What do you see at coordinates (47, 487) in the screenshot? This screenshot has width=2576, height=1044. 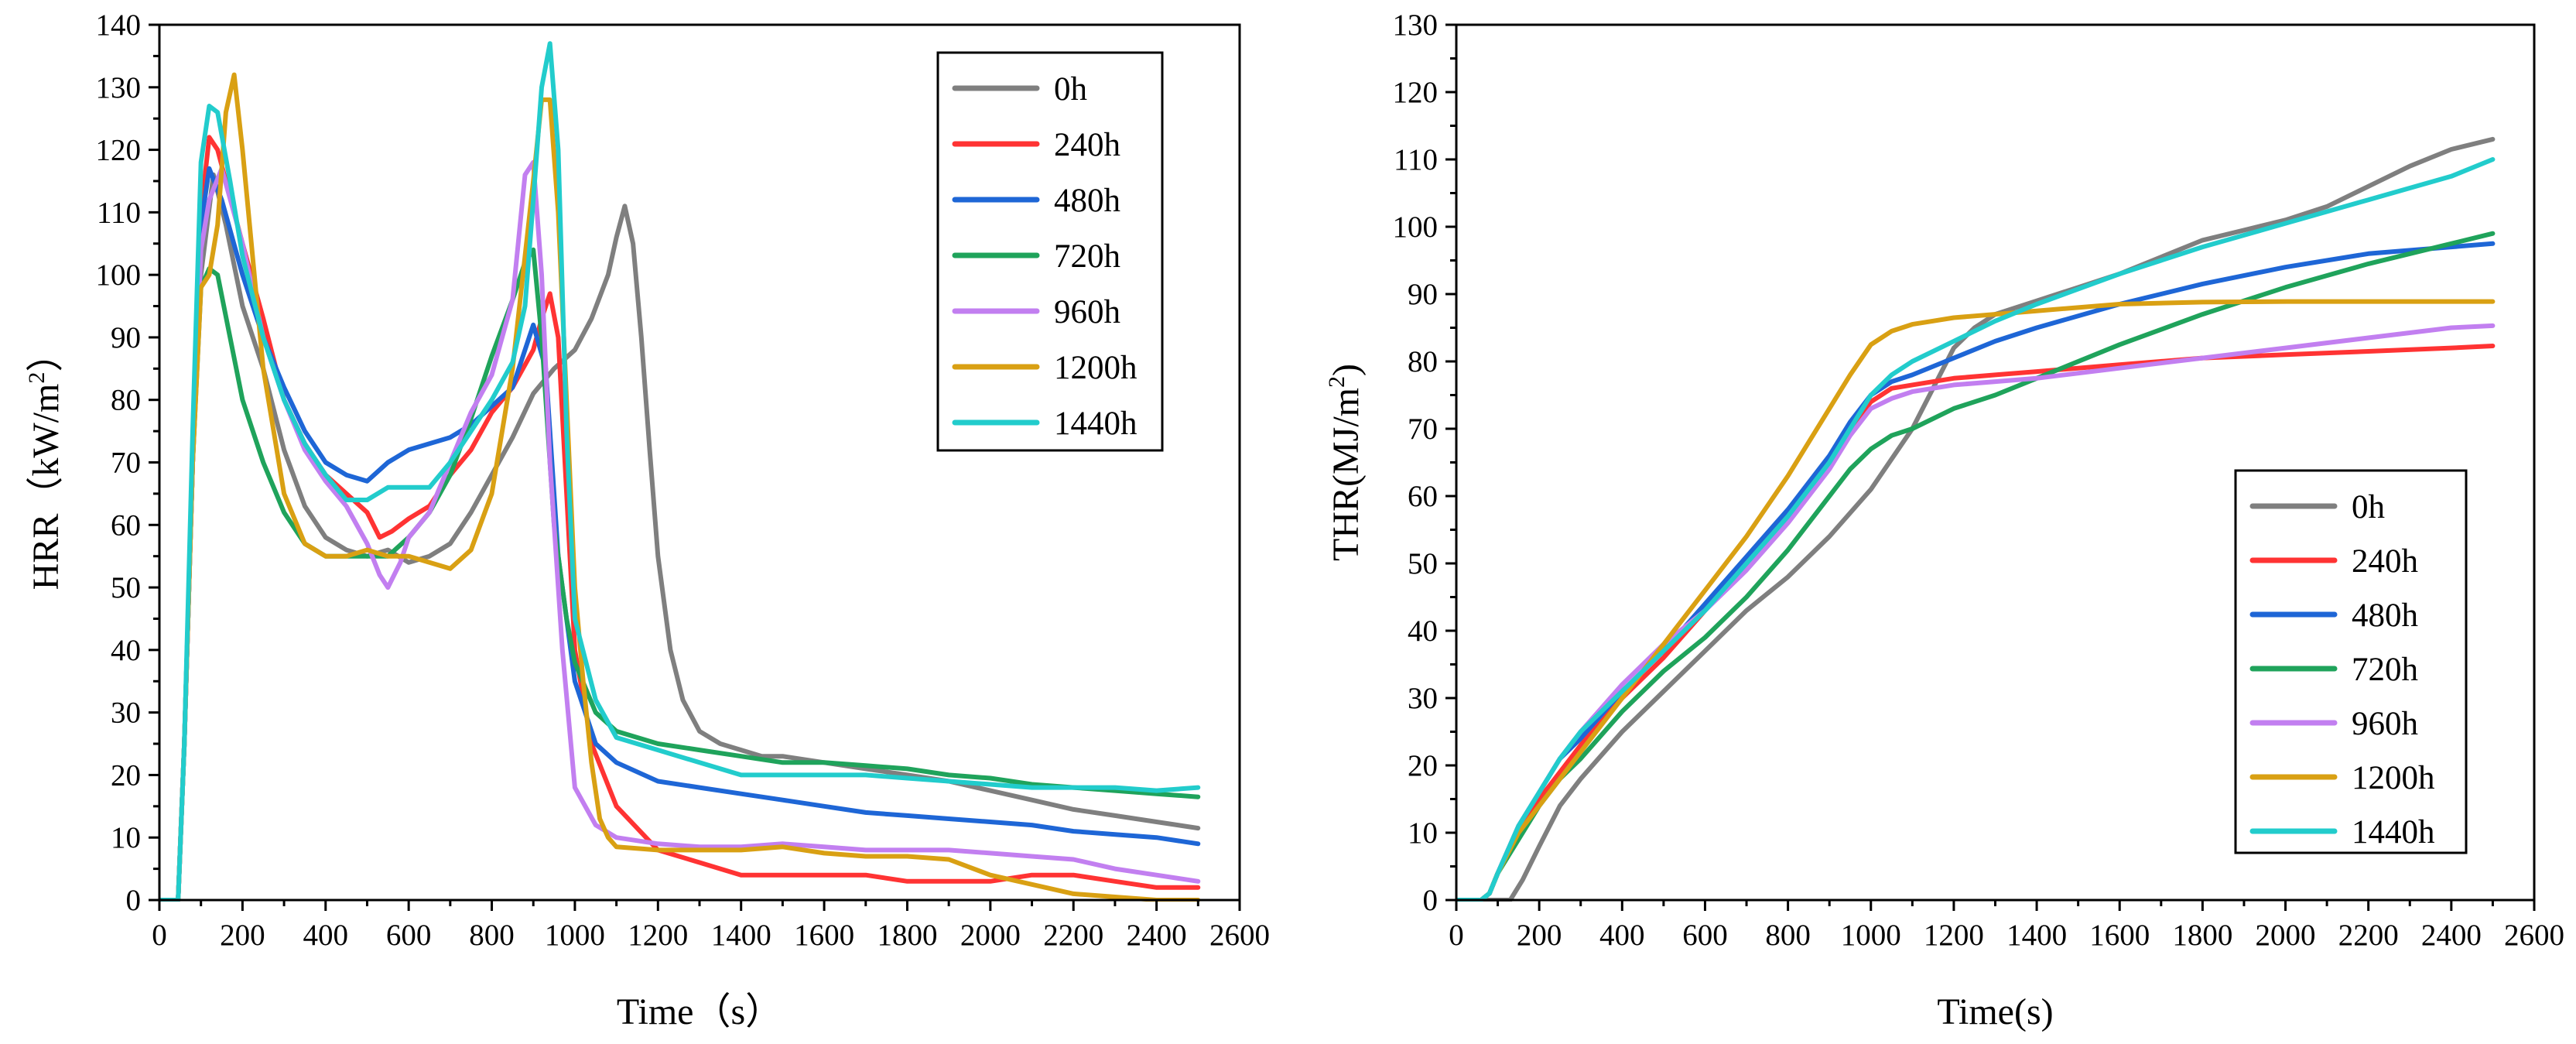 I see `hrr-y-axis-title-main: HRR（kW/m` at bounding box center [47, 487].